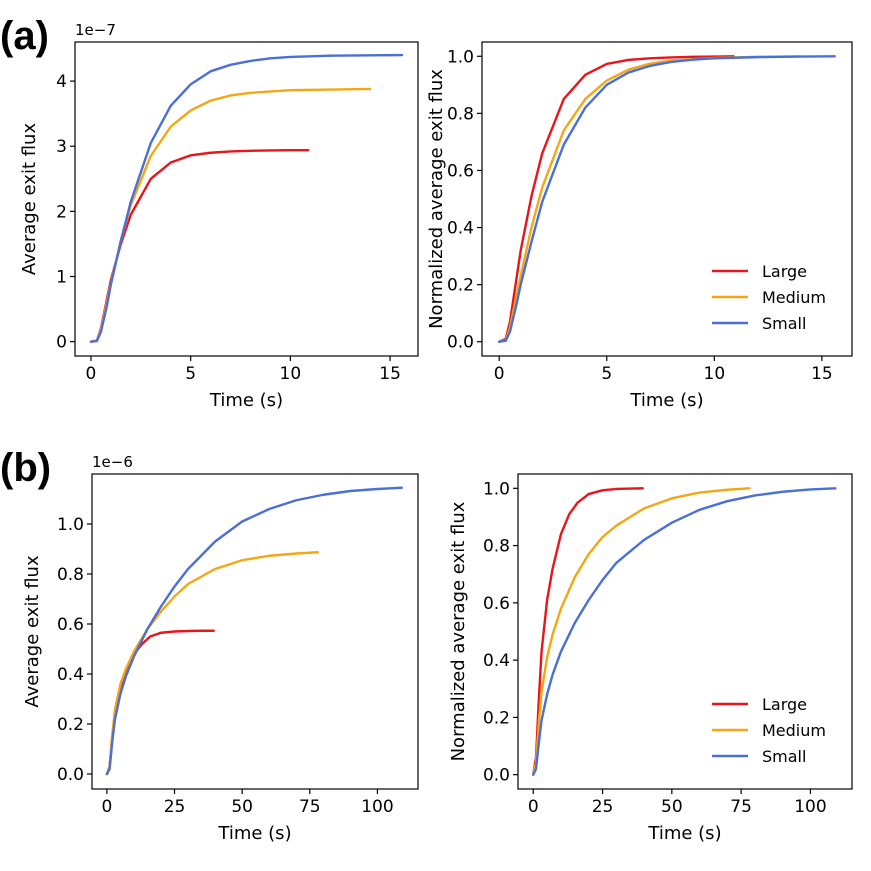 This screenshot has width=871, height=871. What do you see at coordinates (61, 278) in the screenshot?
I see `y-tick-label: 1` at bounding box center [61, 278].